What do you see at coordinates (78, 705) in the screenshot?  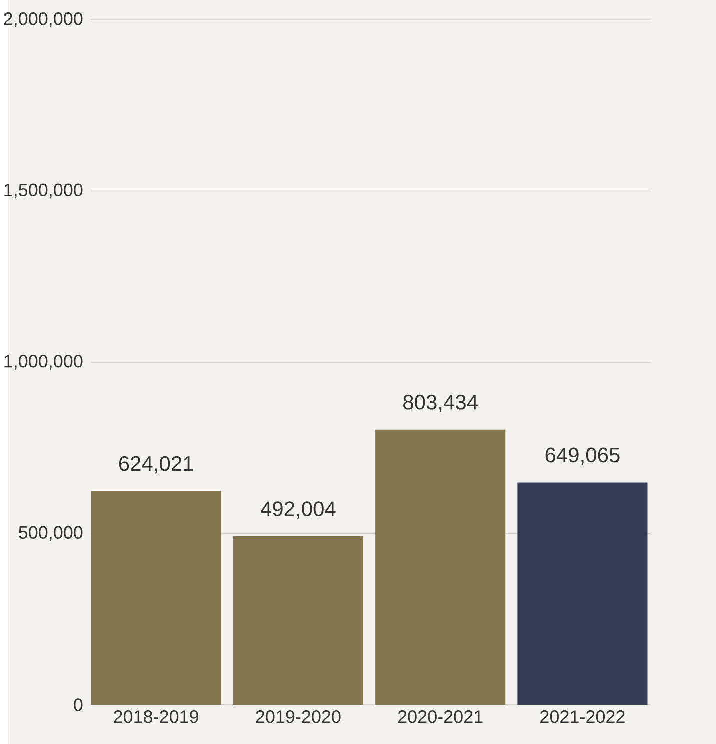 I see `y-tick-label: 0` at bounding box center [78, 705].